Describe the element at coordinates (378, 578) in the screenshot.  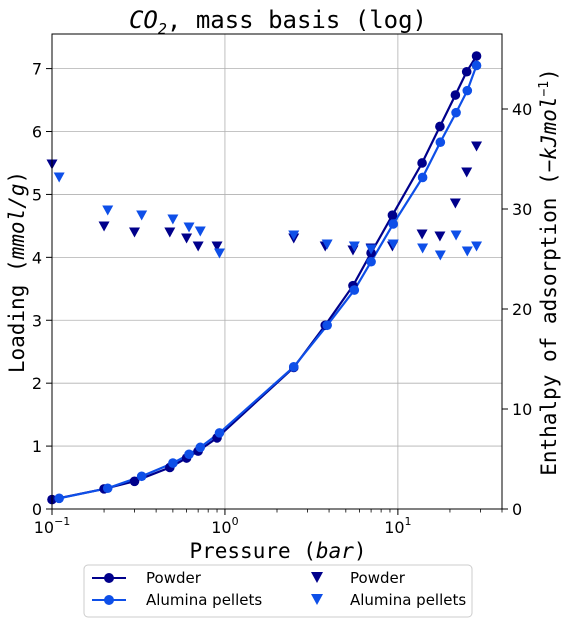
I see `legend-label-powder-enthalpy: Powder` at that location.